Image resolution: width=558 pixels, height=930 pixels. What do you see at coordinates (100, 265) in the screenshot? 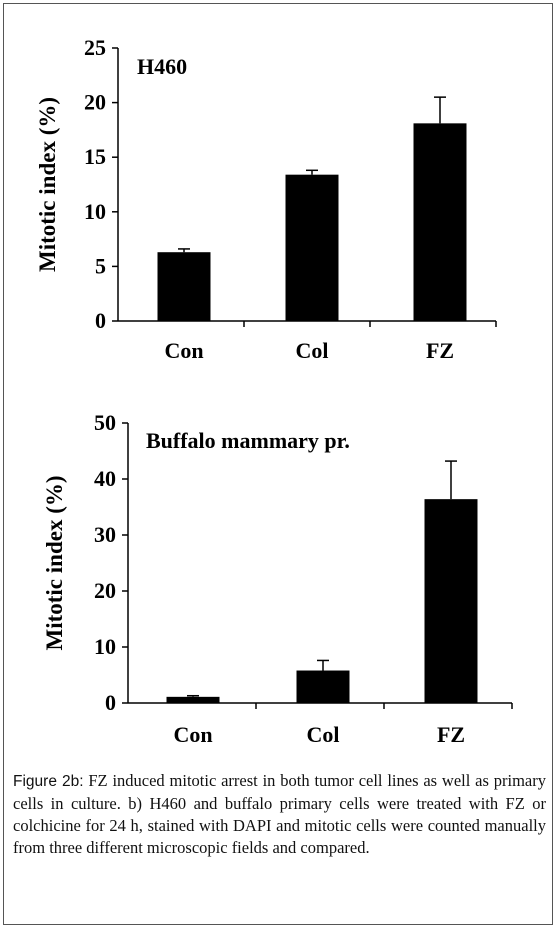
I see `y-tick-label: 5` at bounding box center [100, 265].